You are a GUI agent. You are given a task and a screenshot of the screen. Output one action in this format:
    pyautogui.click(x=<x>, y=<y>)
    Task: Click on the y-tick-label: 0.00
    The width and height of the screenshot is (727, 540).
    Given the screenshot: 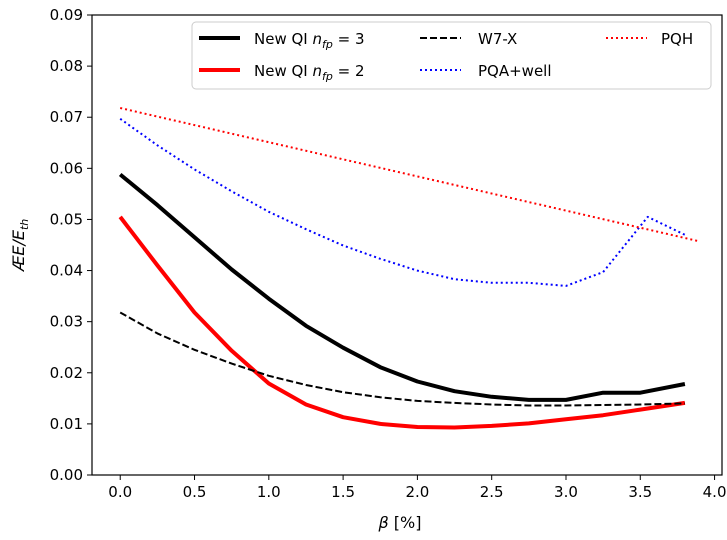 What is the action you would take?
    pyautogui.click(x=66, y=475)
    